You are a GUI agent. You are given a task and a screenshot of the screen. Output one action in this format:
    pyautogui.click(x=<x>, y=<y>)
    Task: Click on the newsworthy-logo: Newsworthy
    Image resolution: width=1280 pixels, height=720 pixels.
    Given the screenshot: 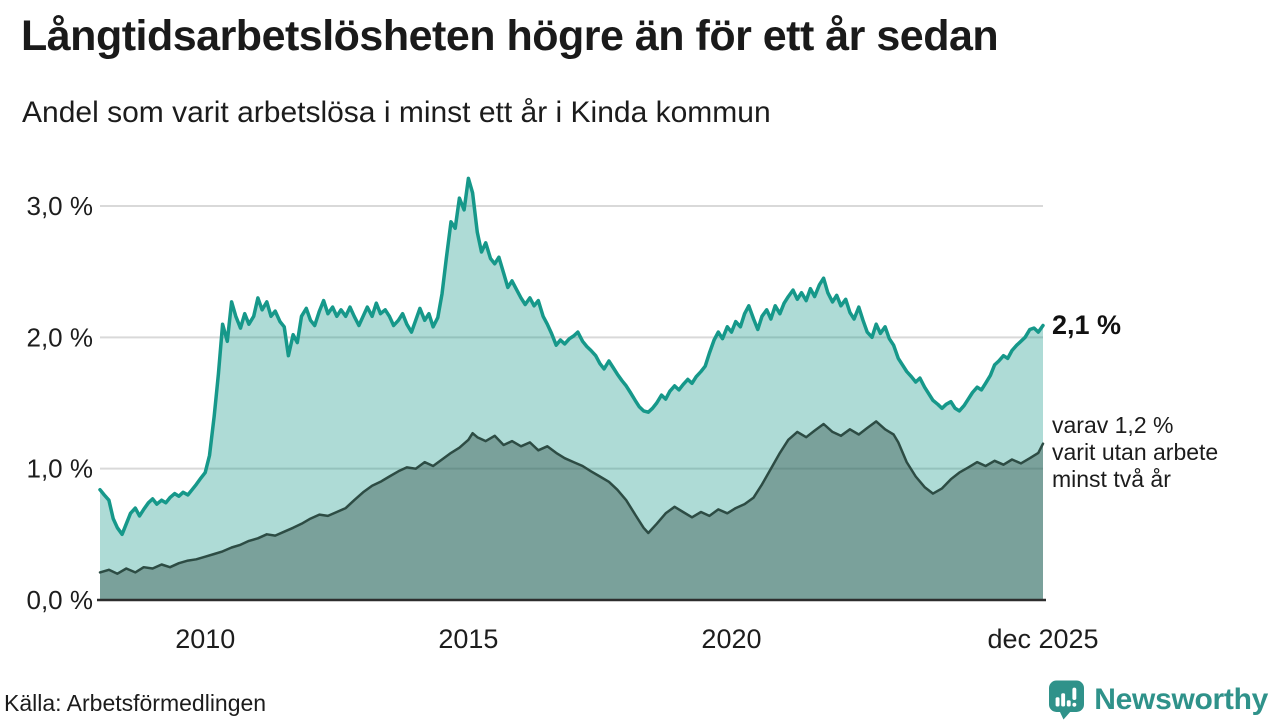 What is the action you would take?
    pyautogui.click(x=1157, y=699)
    